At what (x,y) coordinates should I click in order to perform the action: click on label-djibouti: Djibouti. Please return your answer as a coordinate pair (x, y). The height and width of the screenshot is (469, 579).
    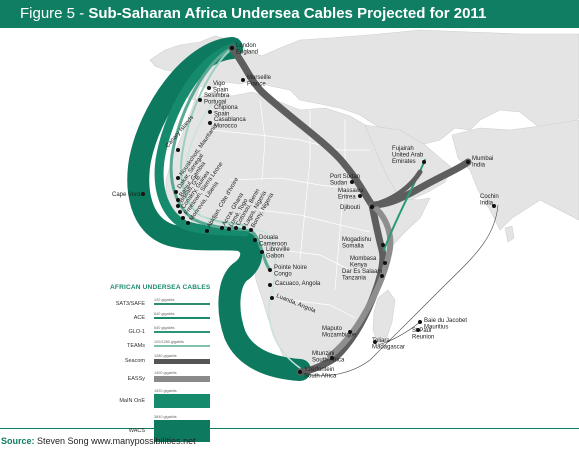
    Looking at the image, I should click on (350, 208).